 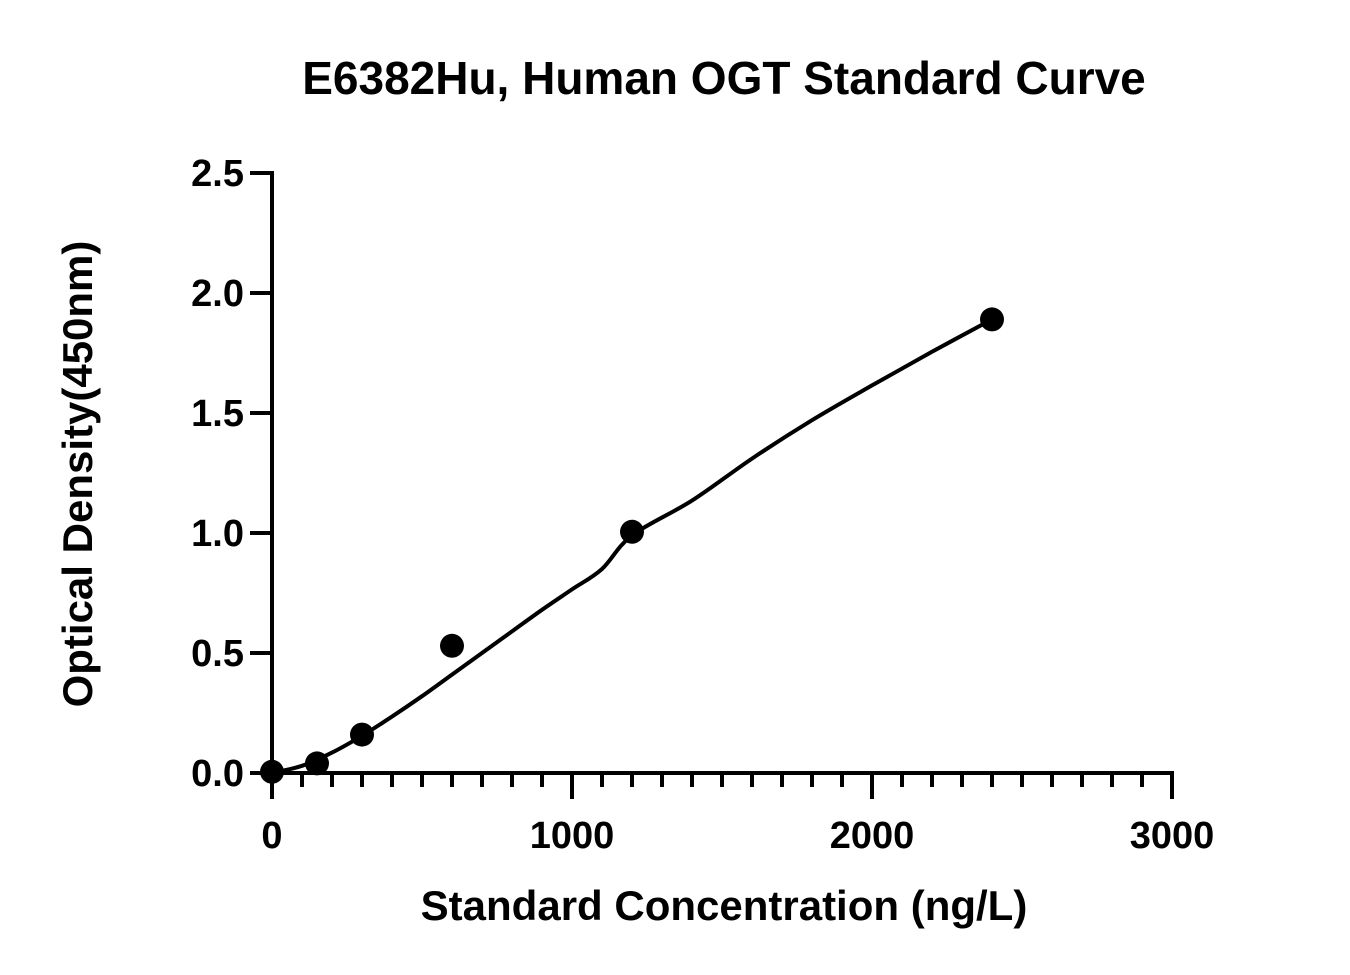 I want to click on x-tick-label: 3000, so click(x=1172, y=836).